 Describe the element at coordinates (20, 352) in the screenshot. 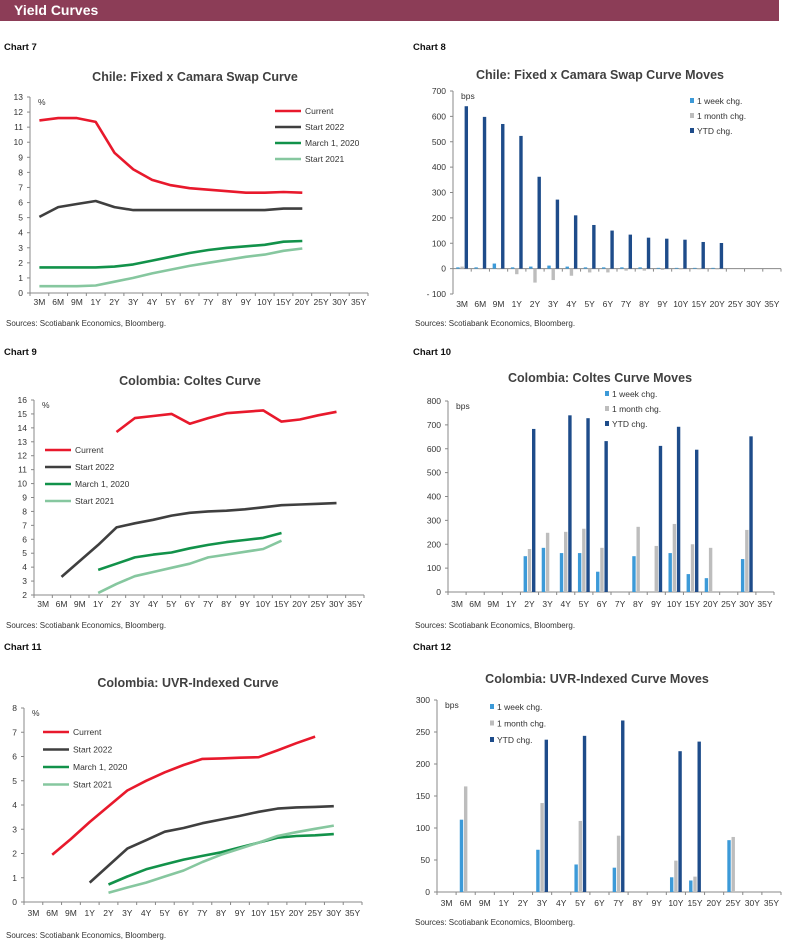

I see `chart-label: Chart 9` at that location.